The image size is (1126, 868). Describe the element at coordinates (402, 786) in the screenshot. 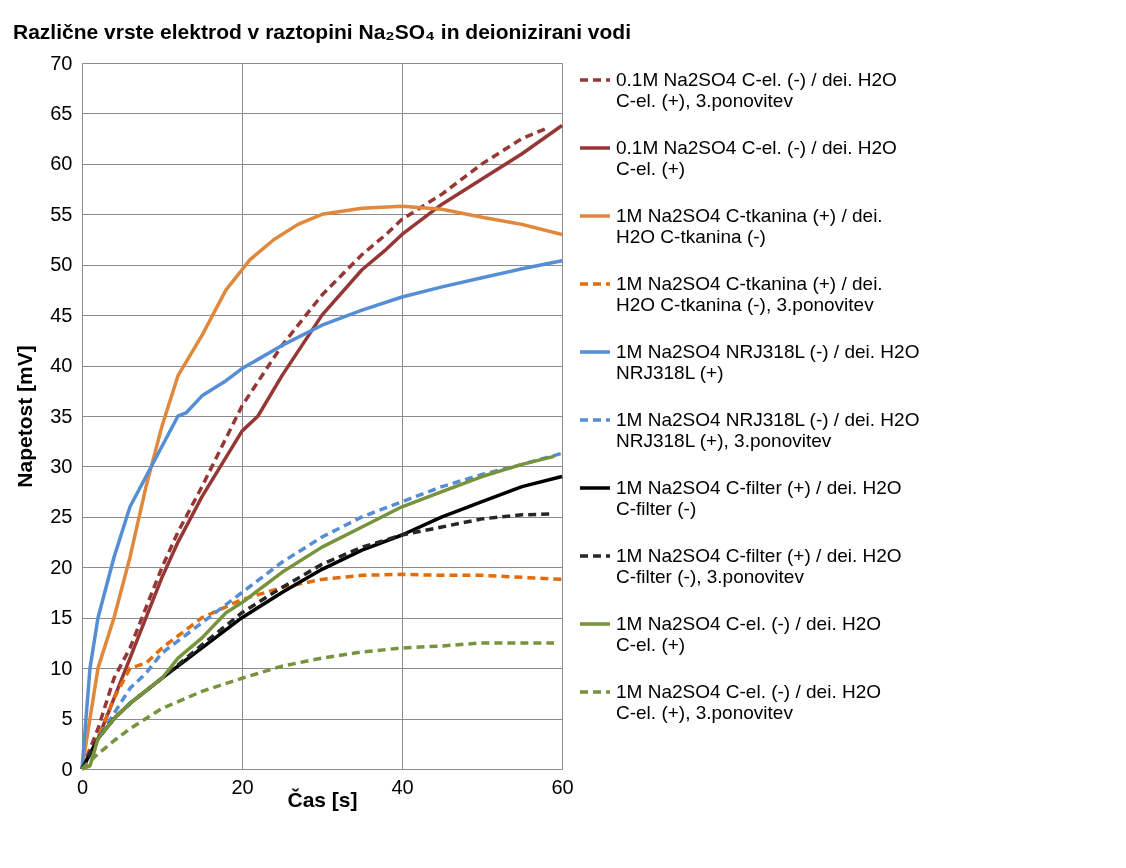

I see `x-tick-label: 40` at that location.